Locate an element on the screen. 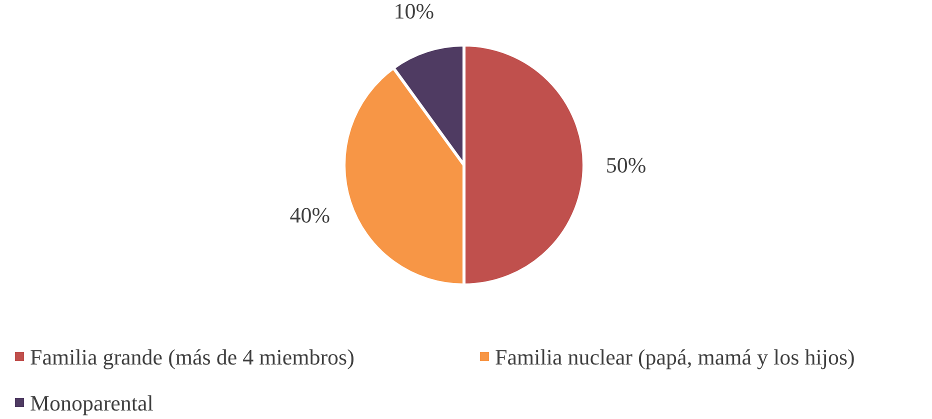 Image resolution: width=932 pixels, height=419 pixels. legend-label: Familia grande (más de 4 miembros) is located at coordinates (192, 357).